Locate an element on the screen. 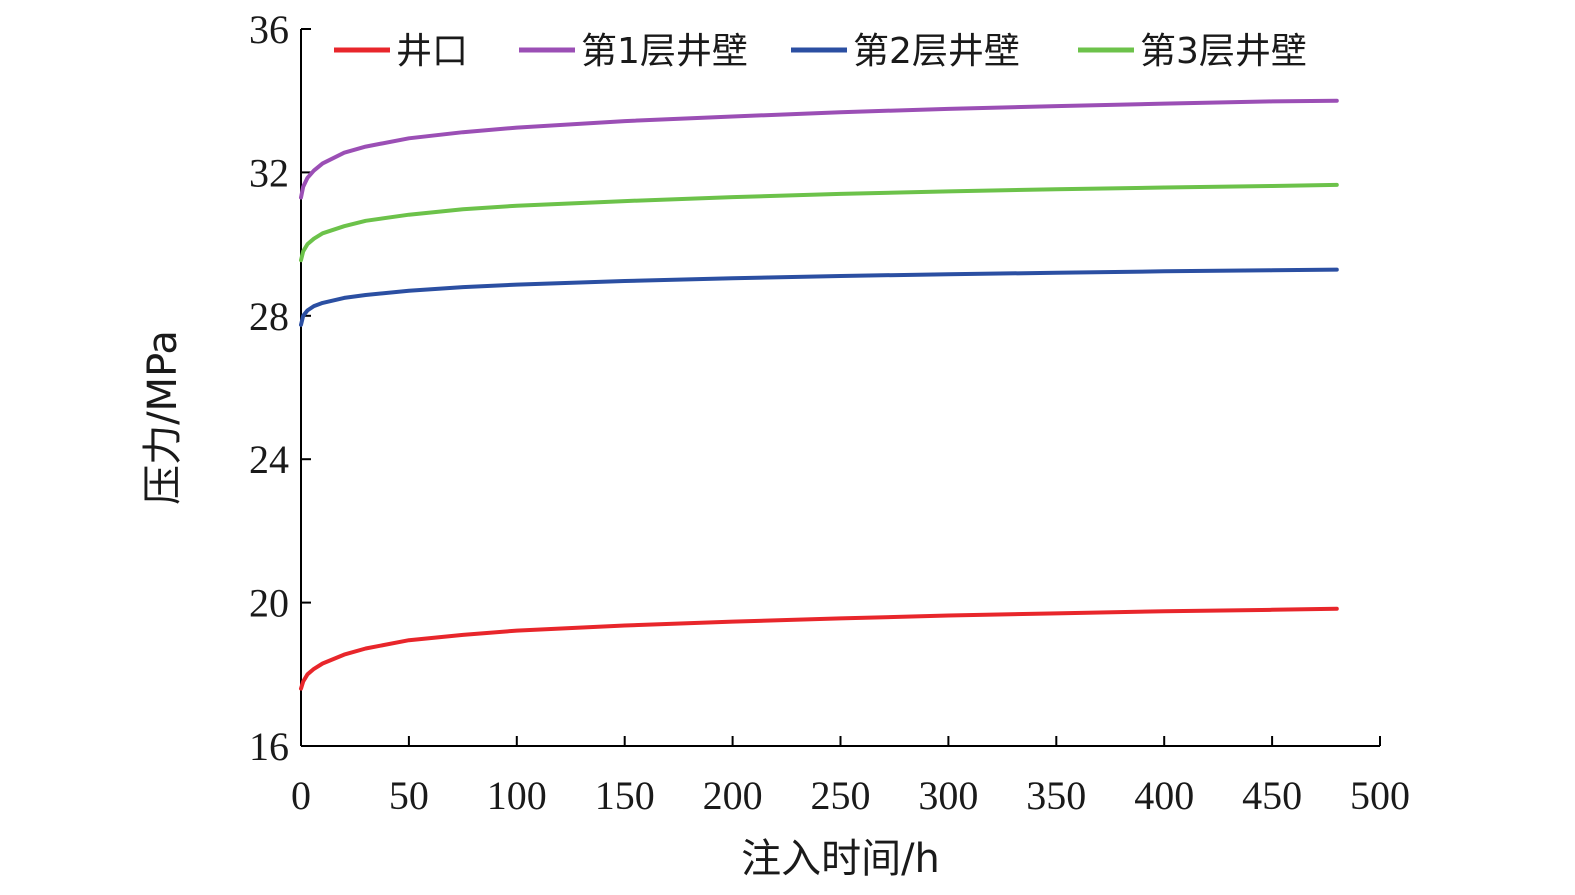  x-tick-label: 250 is located at coordinates (841, 795).